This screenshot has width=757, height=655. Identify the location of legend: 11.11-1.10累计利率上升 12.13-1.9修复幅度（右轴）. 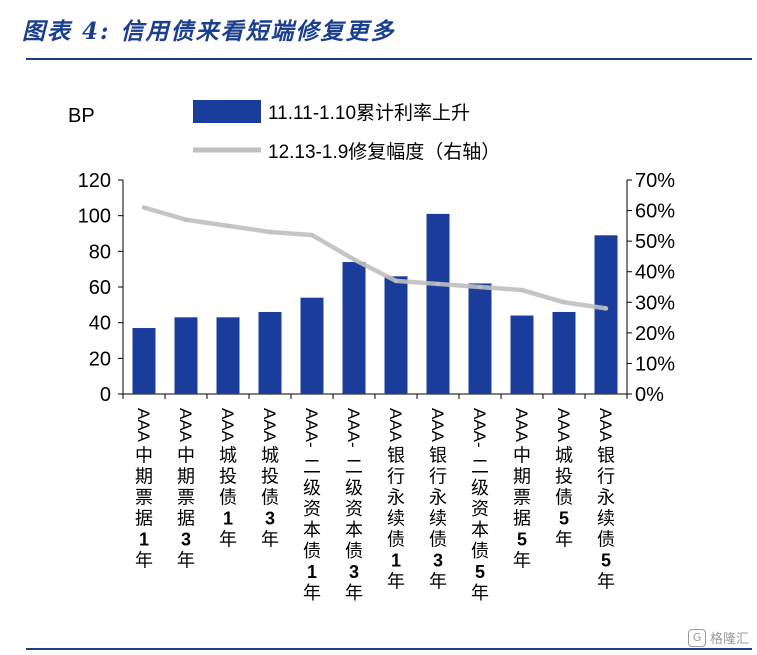
(346, 131).